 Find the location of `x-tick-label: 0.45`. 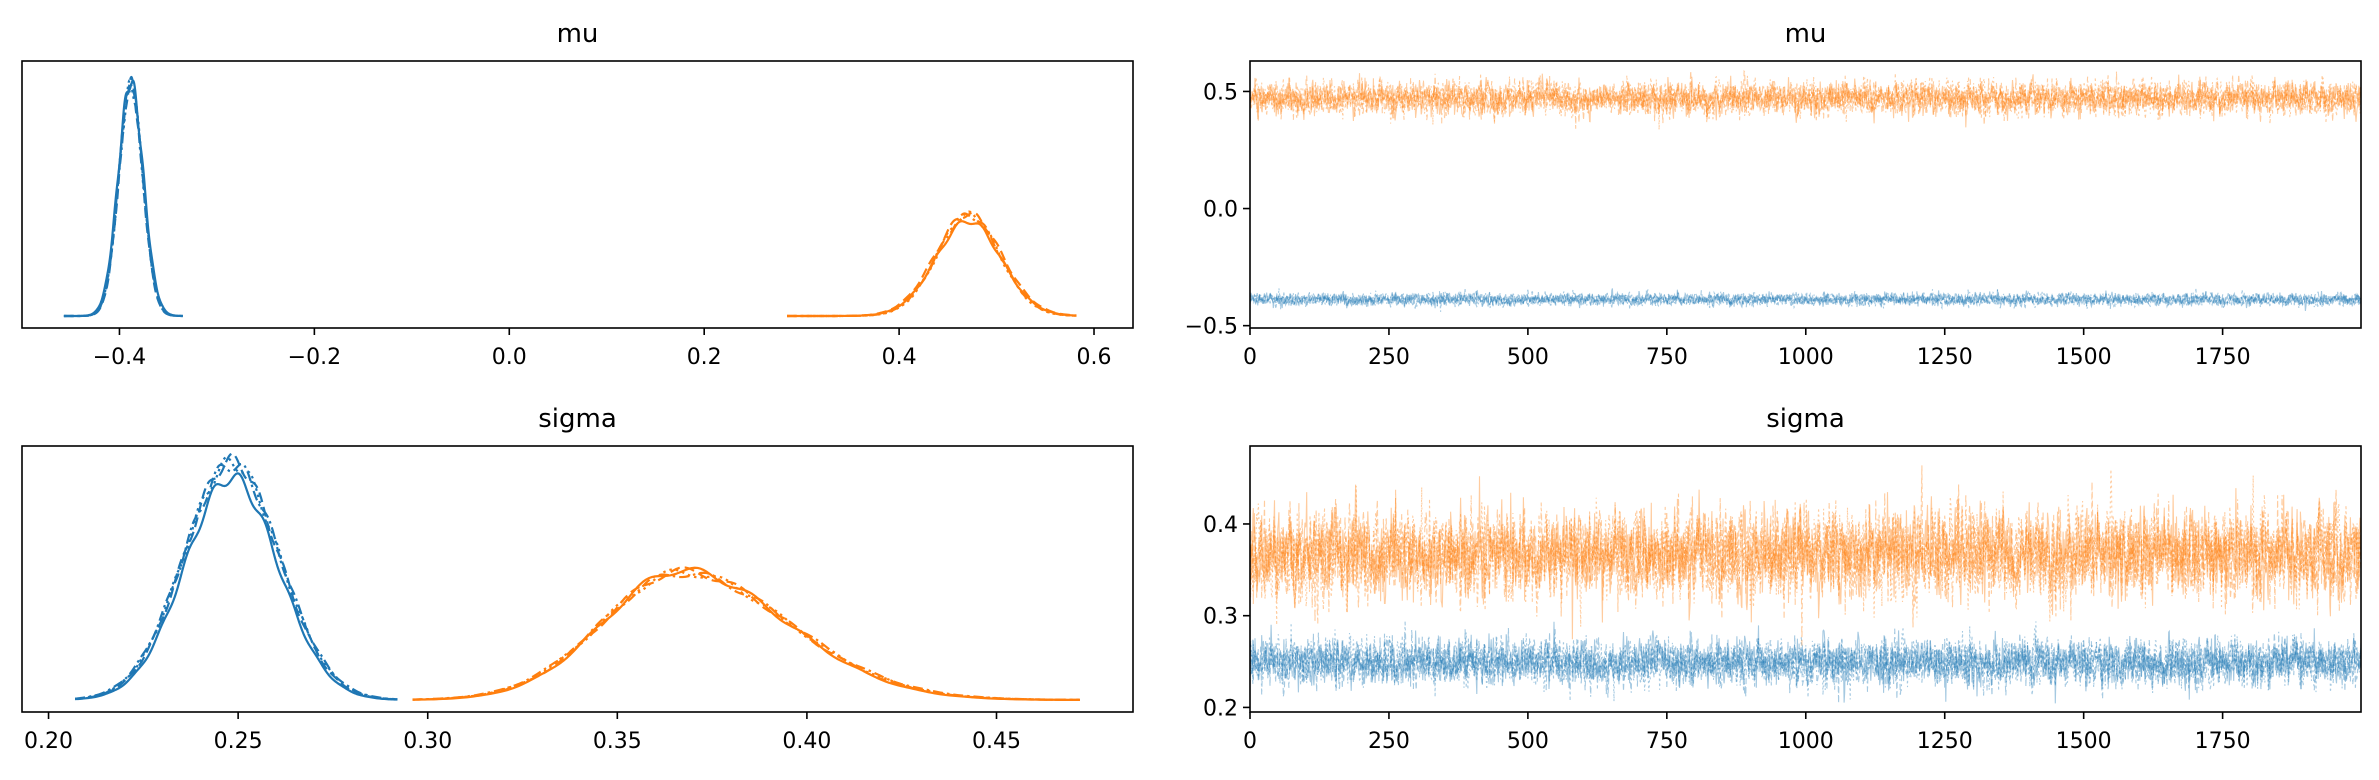

x-tick-label: 0.45 is located at coordinates (996, 741).